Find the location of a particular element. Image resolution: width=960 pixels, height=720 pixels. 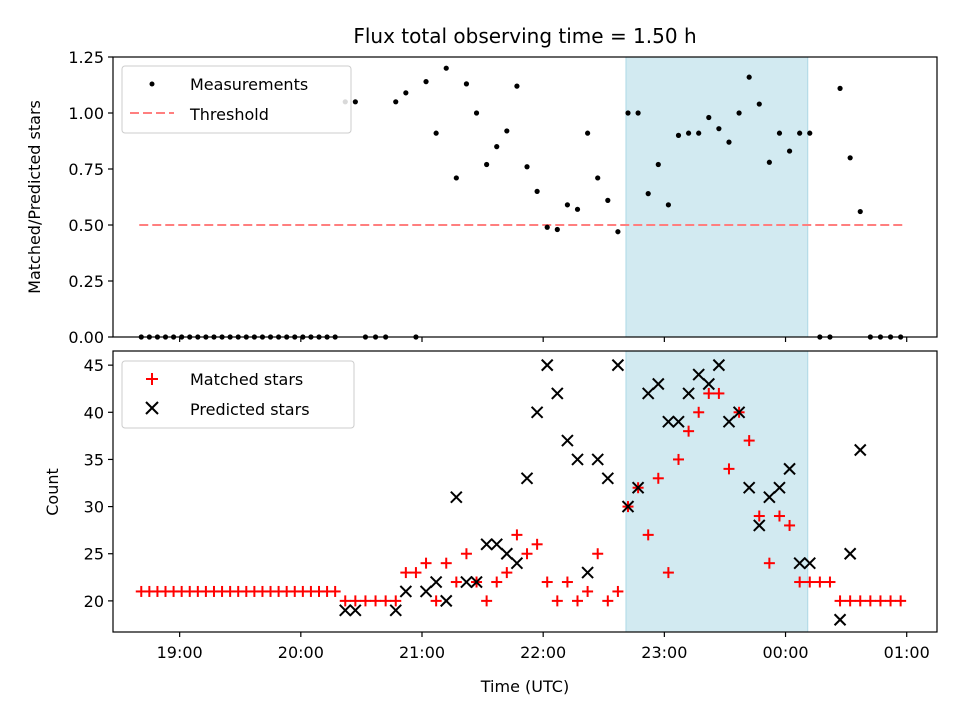

legend-threshold: Threshold is located at coordinates (229, 114).